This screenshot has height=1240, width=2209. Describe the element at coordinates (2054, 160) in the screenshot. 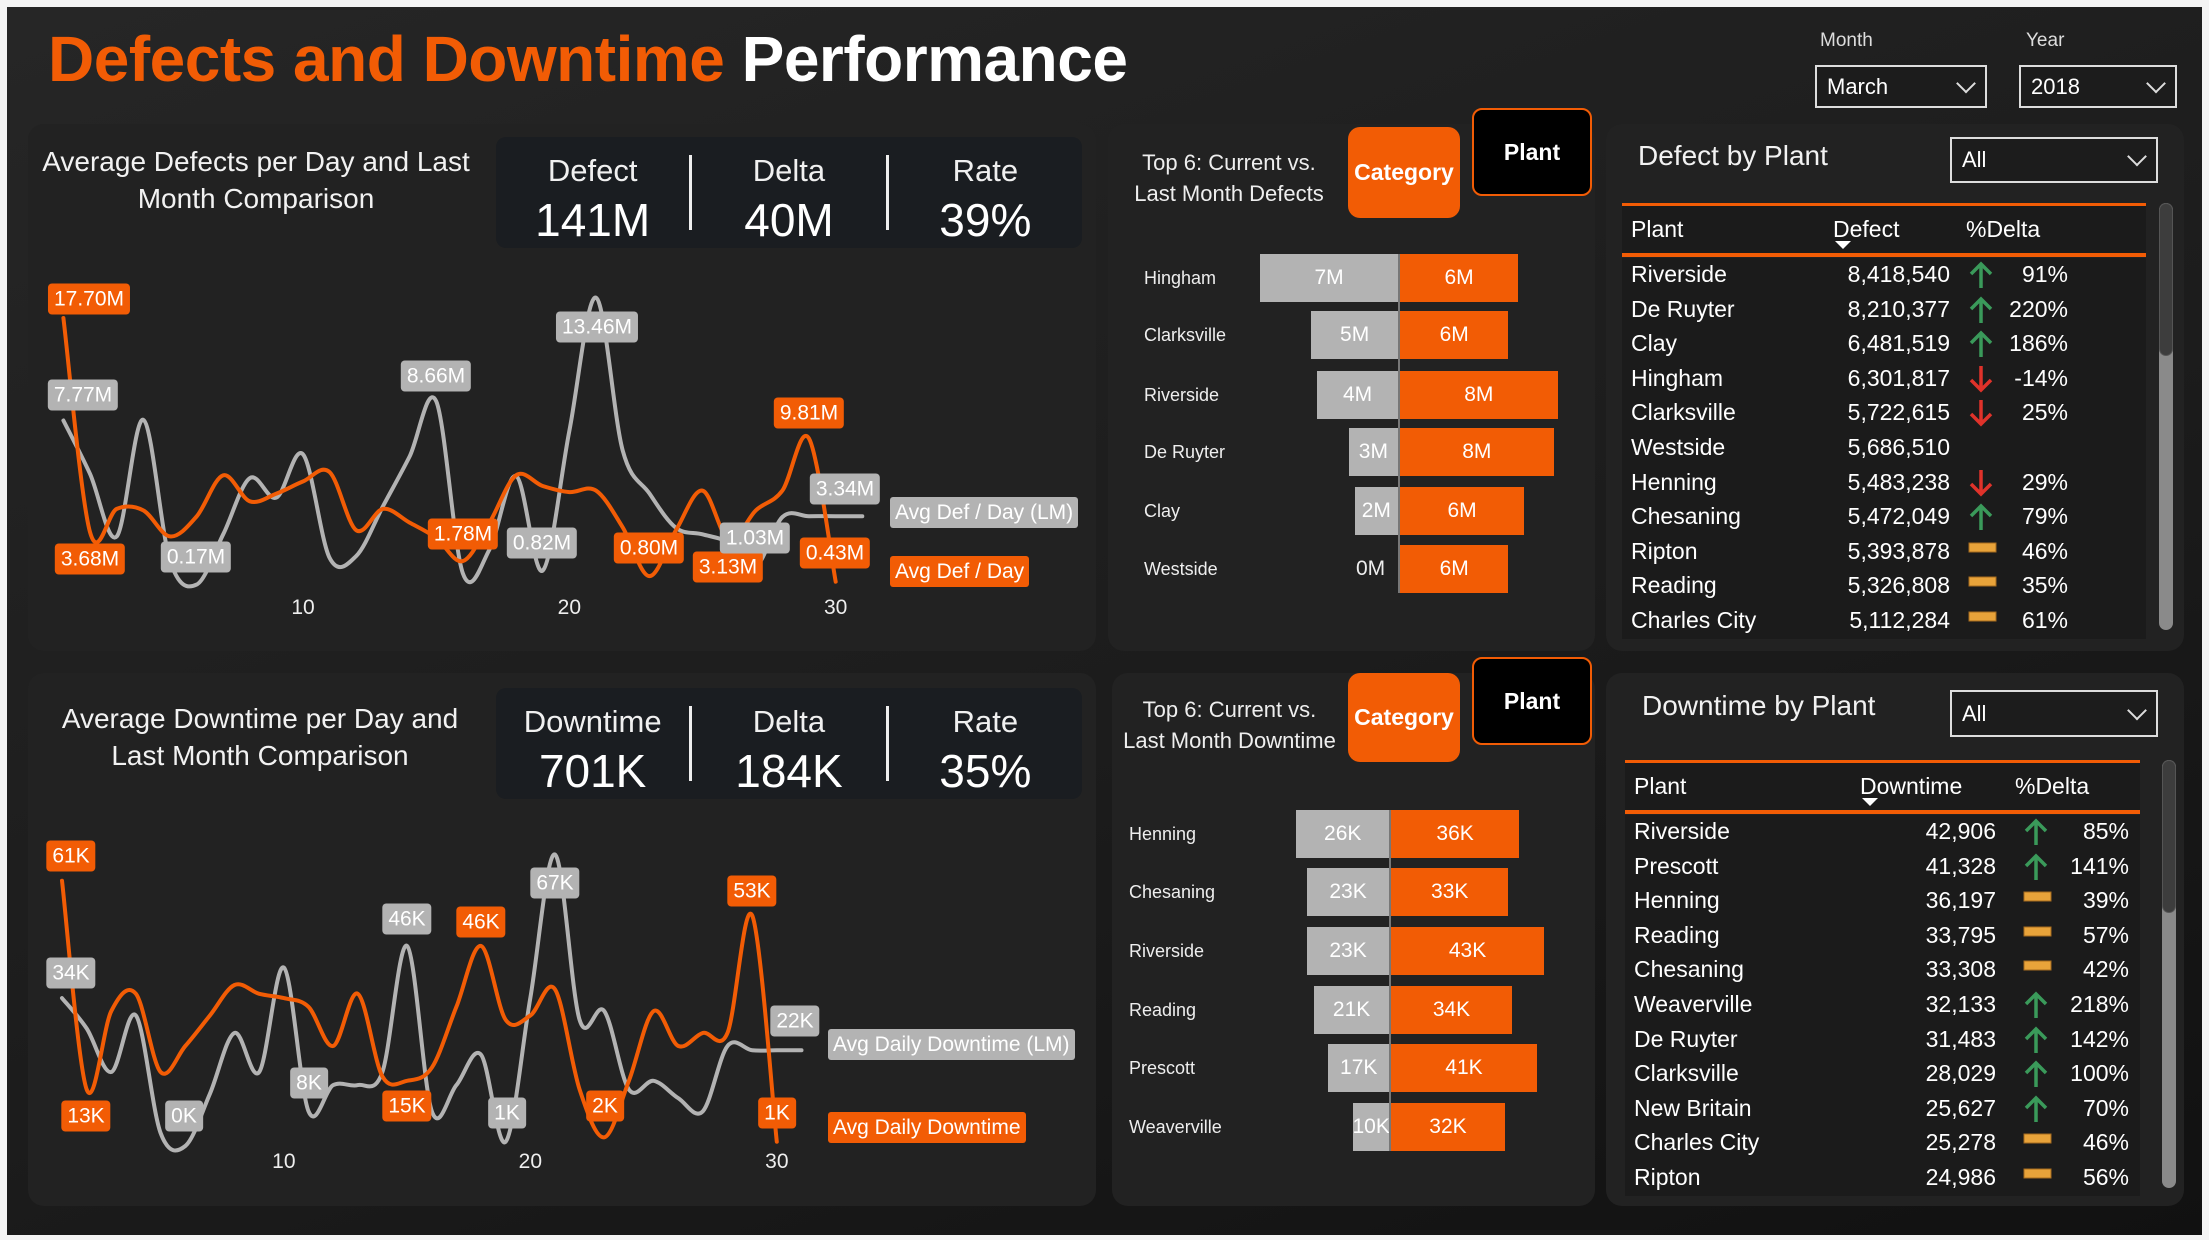

I see `defect-plant-filter-dropdown: All` at that location.